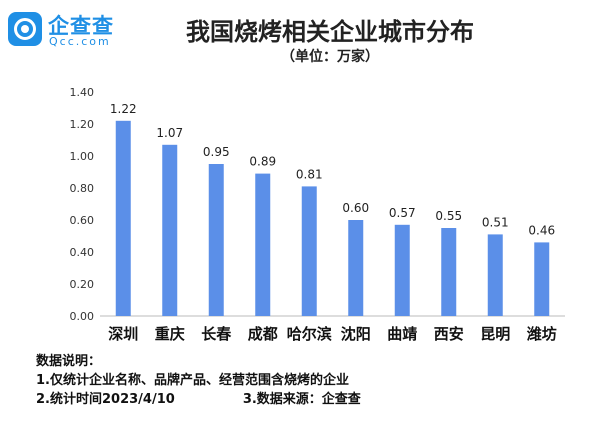 The image size is (600, 428). Describe the element at coordinates (123, 218) in the screenshot. I see `bar-深圳` at that location.